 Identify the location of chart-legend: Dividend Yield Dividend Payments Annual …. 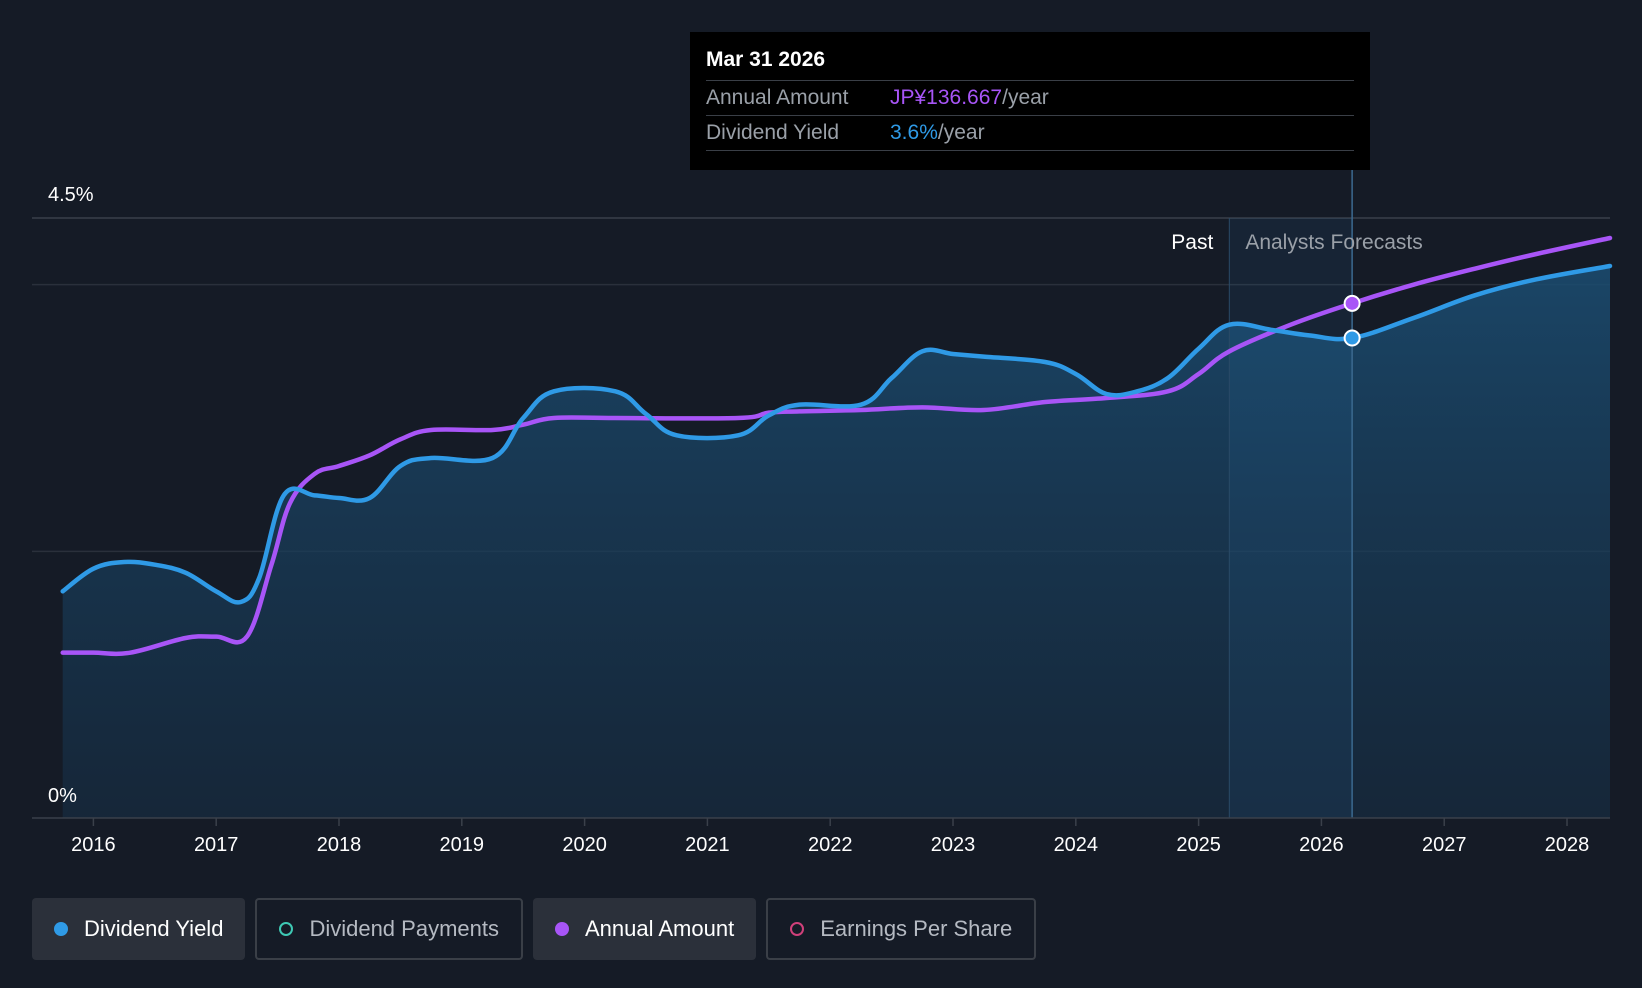
(534, 929).